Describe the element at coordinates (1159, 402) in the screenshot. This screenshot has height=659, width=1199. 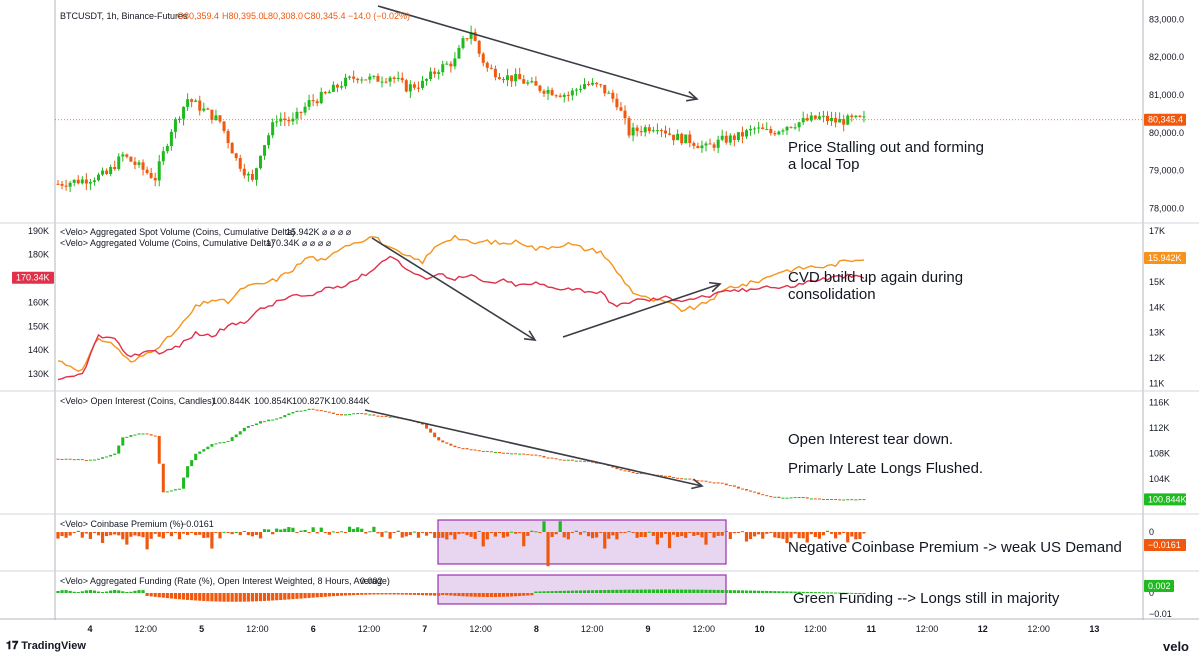
I see `oi-axis-label: 116K` at that location.